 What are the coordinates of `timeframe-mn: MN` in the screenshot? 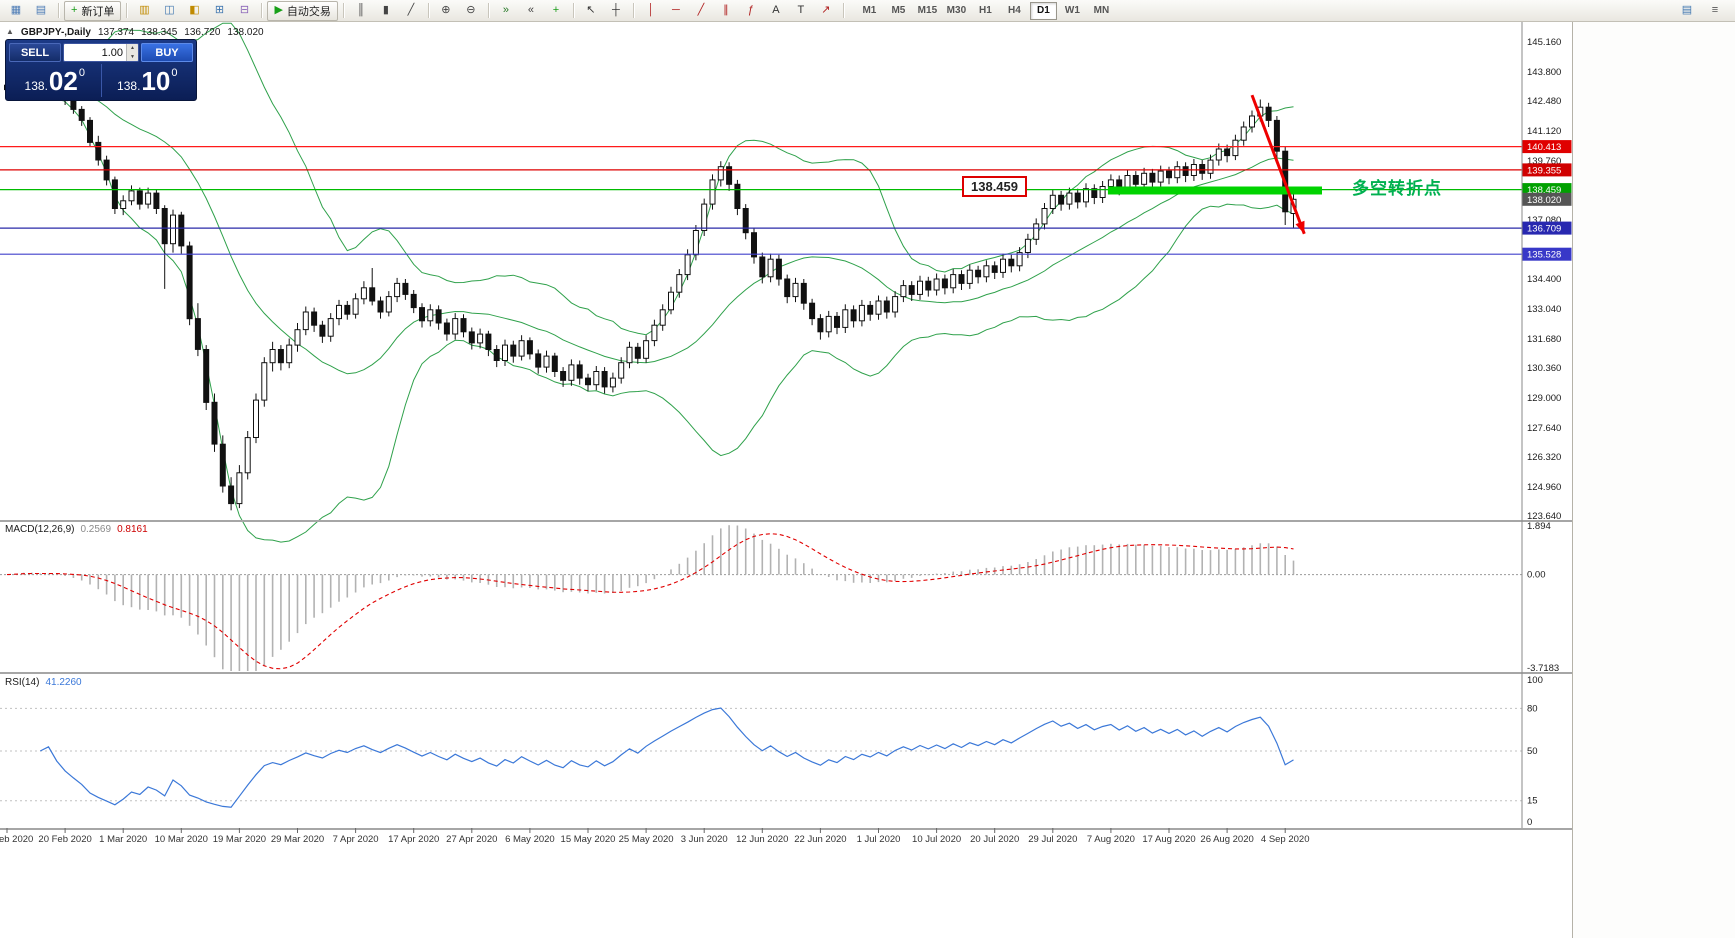 It's located at (1101, 10).